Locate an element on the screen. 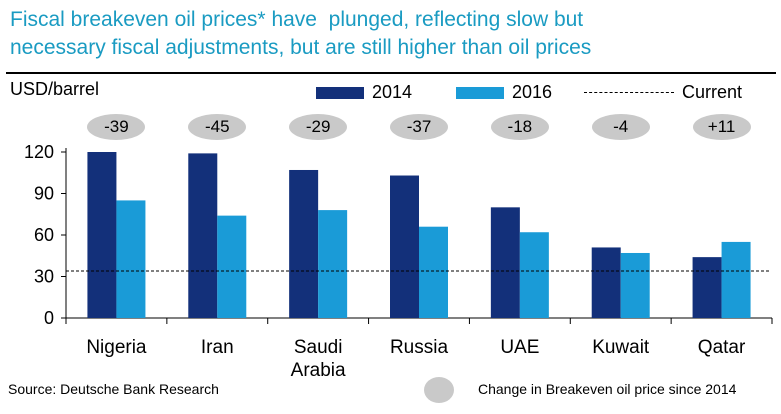  change-legend-label: Change in Breakeven oil price since 2014 is located at coordinates (607, 389).